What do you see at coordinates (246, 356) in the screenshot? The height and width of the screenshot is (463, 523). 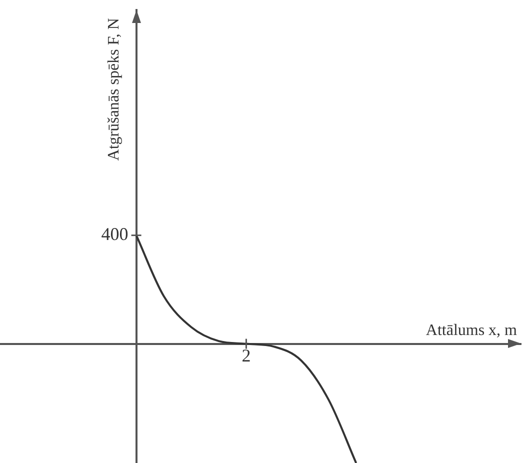 I see `annotation: 2` at bounding box center [246, 356].